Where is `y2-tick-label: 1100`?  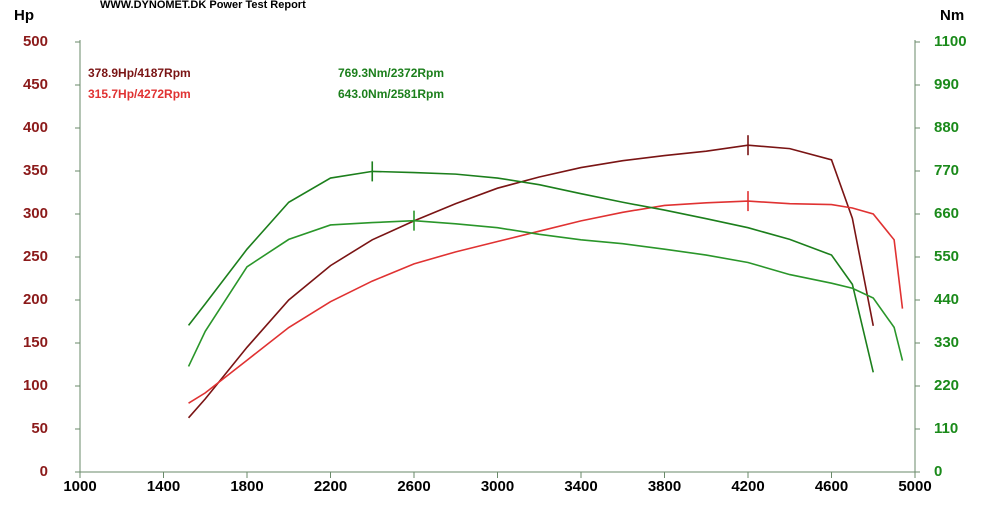 y2-tick-label: 1100 is located at coordinates (950, 41).